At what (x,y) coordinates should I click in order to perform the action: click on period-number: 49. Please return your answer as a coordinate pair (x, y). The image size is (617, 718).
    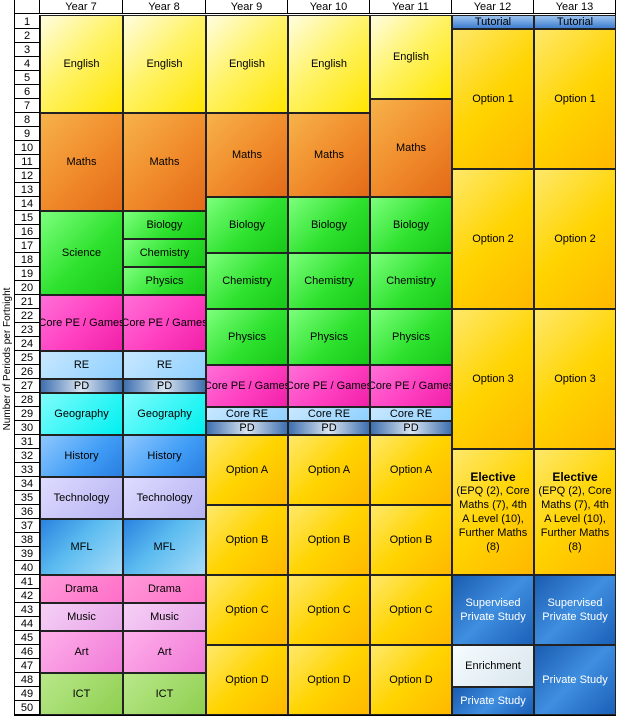
    Looking at the image, I should click on (27, 694).